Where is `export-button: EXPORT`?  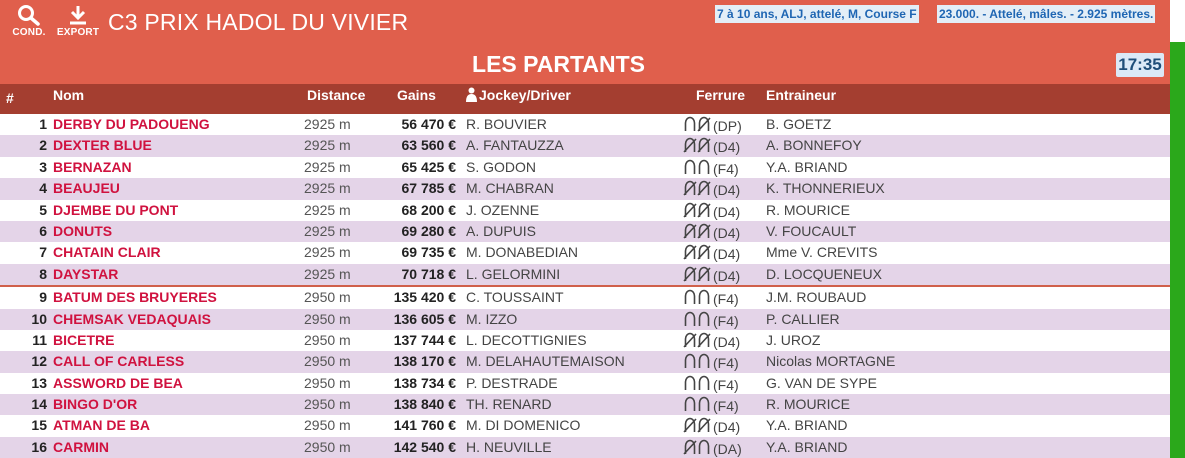
export-button: EXPORT is located at coordinates (78, 21).